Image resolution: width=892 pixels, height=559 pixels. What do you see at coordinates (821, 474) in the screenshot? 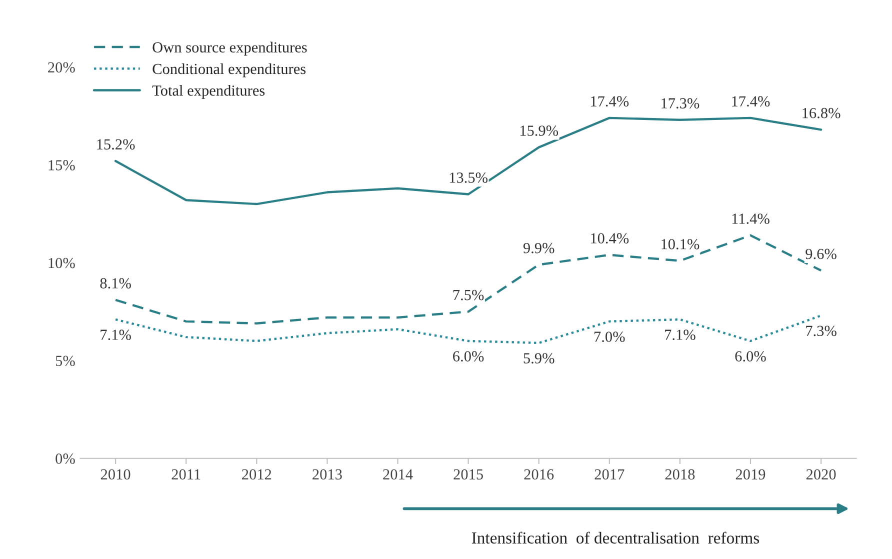
I see `x-tick-label: 2020` at bounding box center [821, 474].